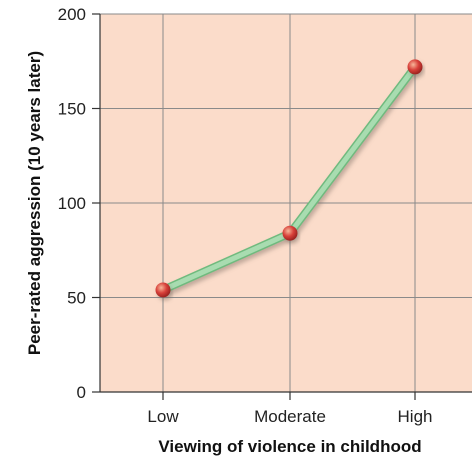 Image resolution: width=472 pixels, height=459 pixels. Describe the element at coordinates (72, 109) in the screenshot. I see `y-tick-label: 150` at that location.